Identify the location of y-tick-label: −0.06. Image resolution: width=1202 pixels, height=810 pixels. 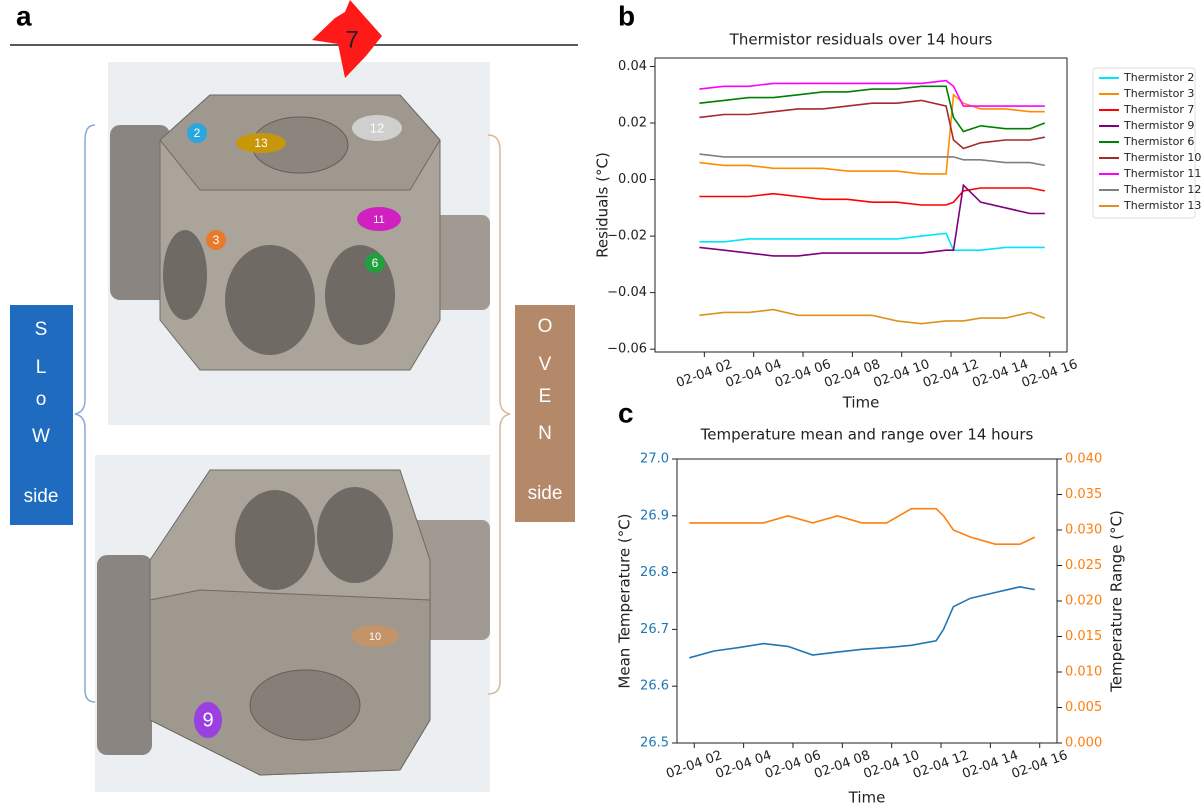
(627, 349).